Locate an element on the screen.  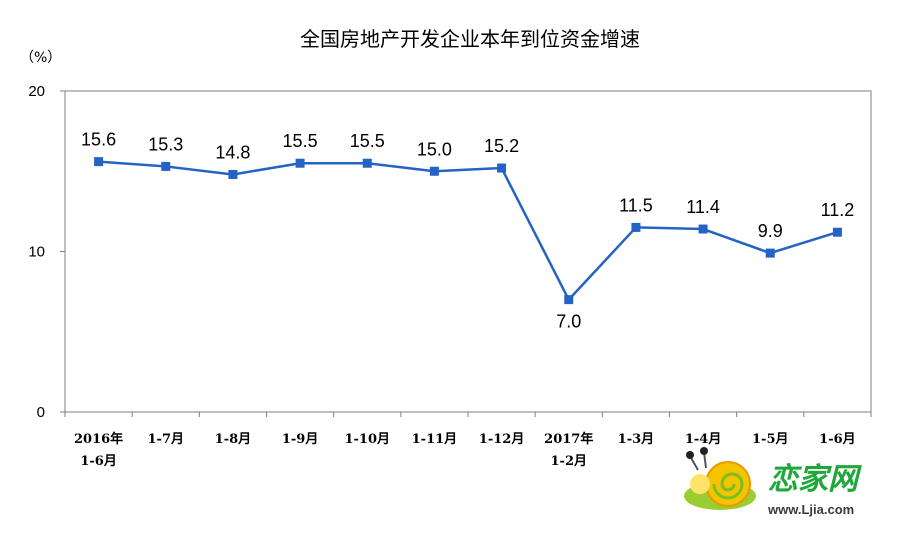
data-label: 15.3 is located at coordinates (165, 144).